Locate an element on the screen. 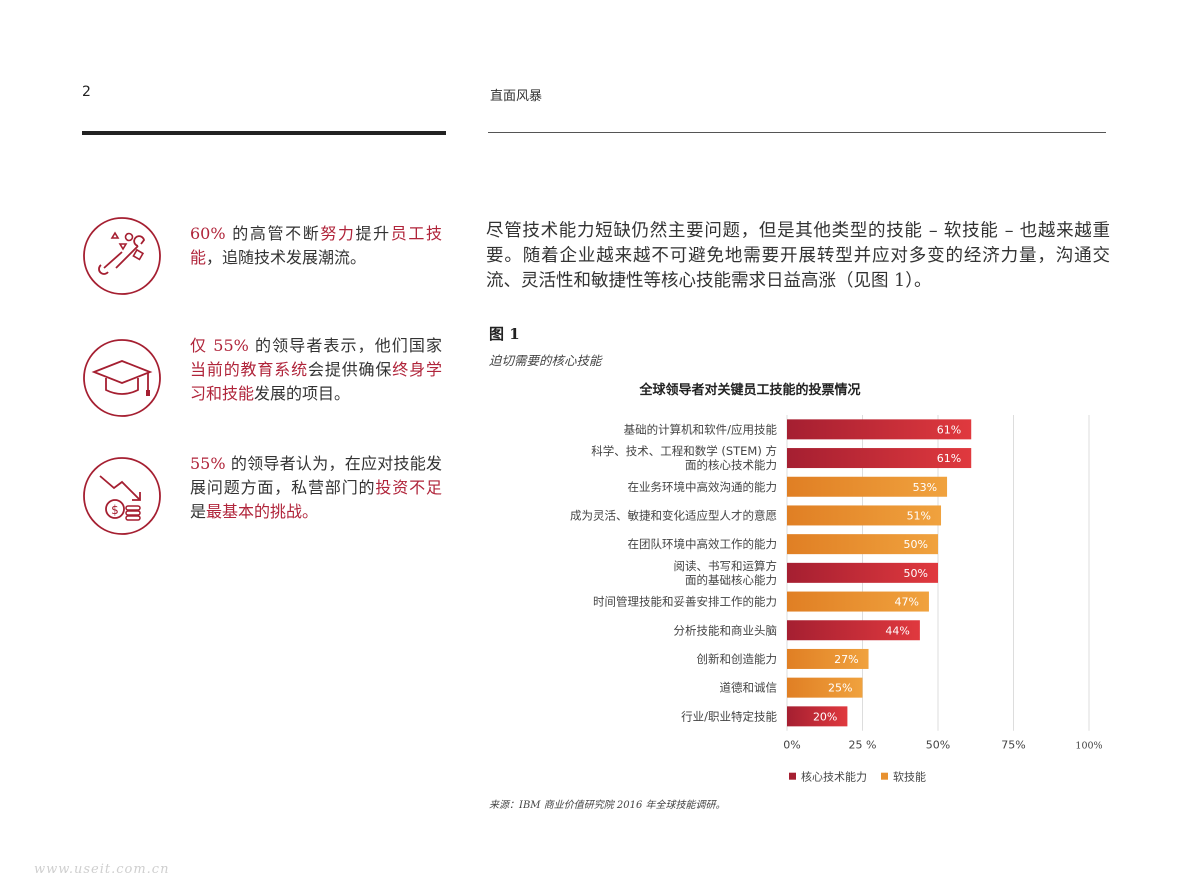 This screenshot has width=1188, height=891. figure-subtitle: 迫切需要的核心技能 is located at coordinates (545, 360).